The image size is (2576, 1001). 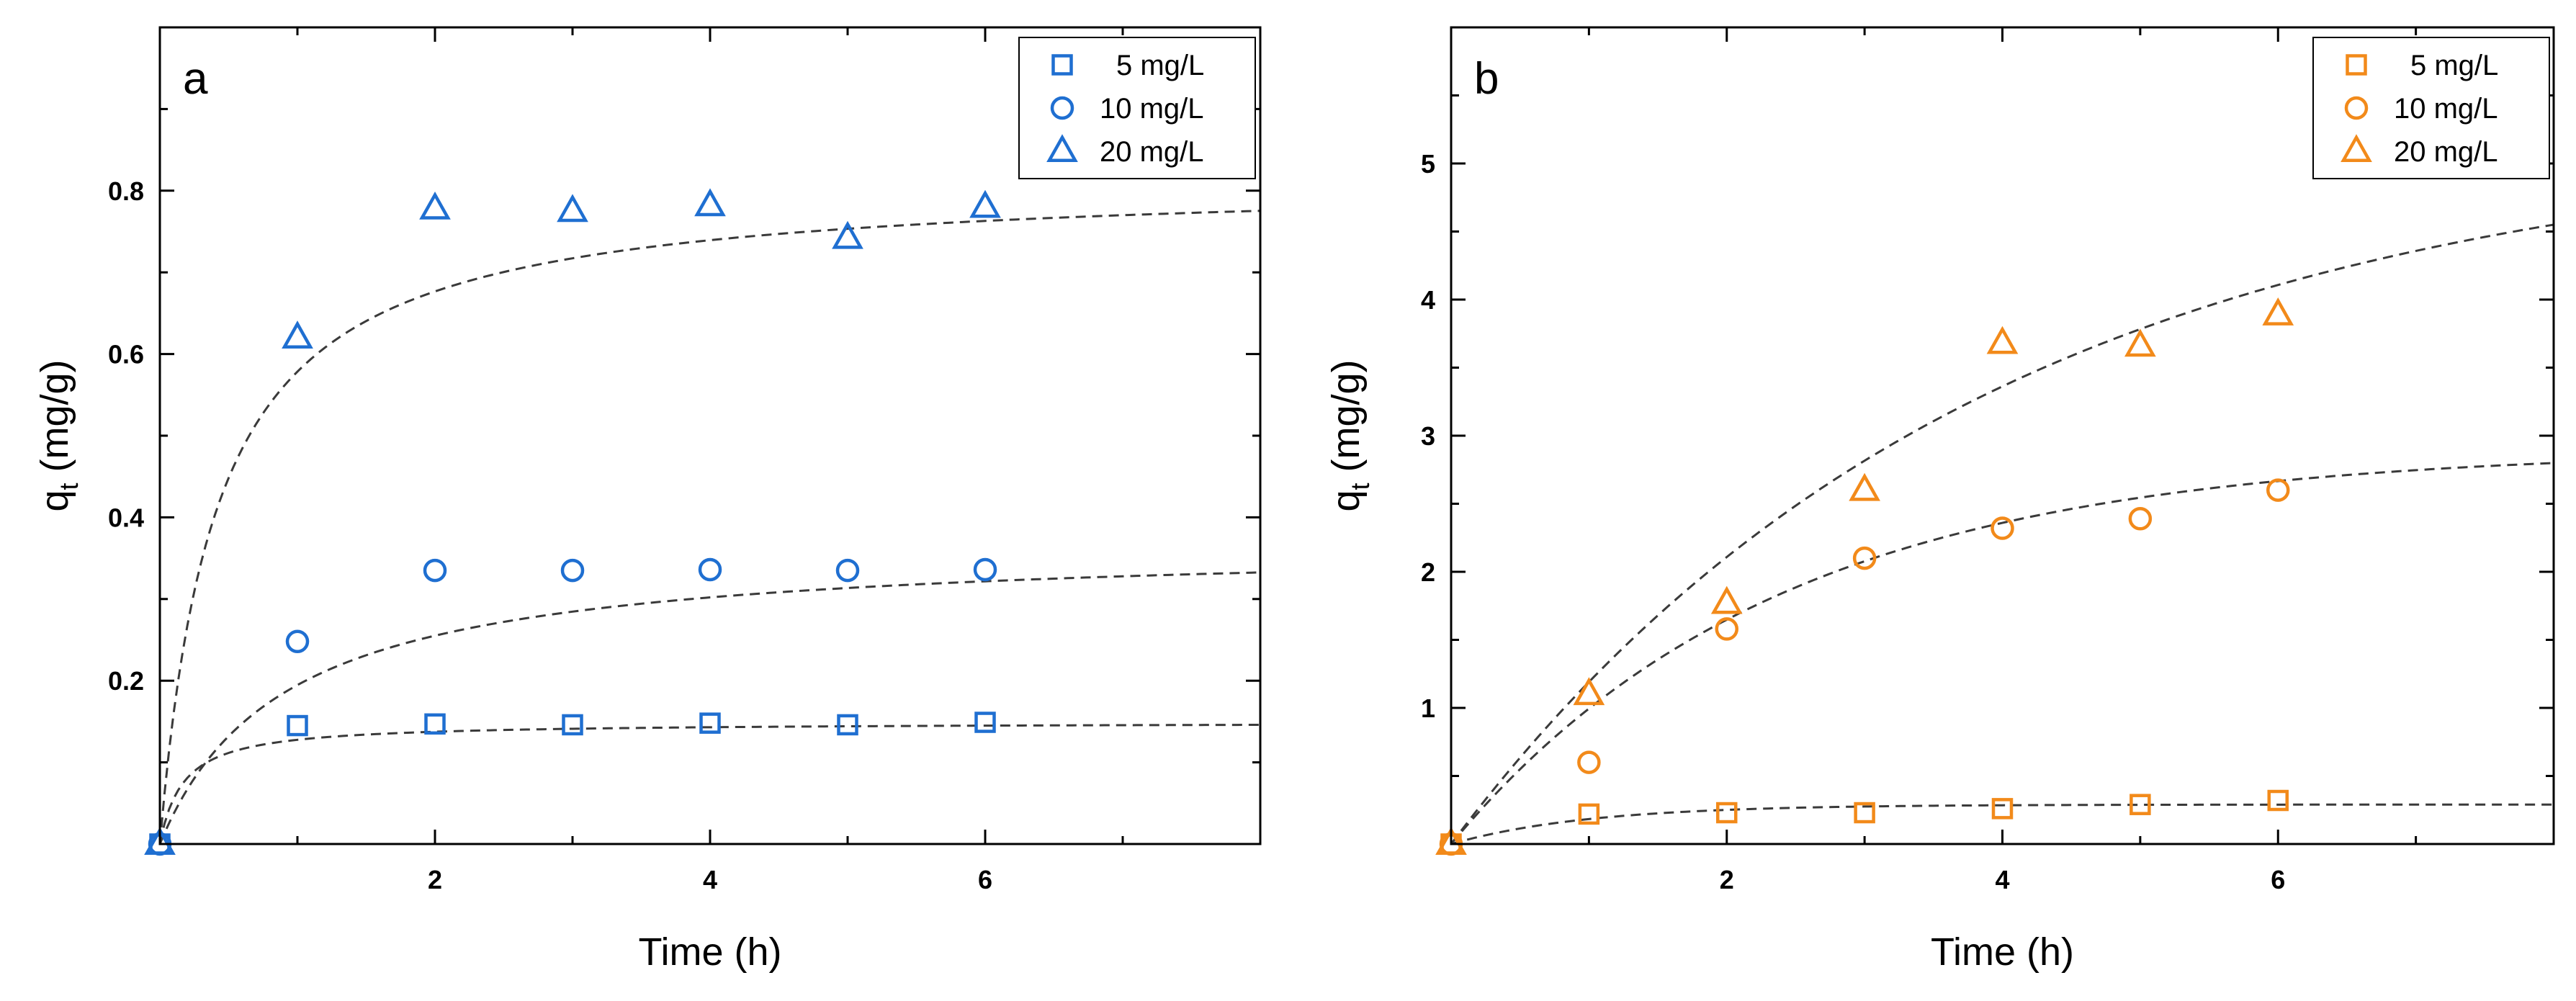 I want to click on y-tick-label: 5, so click(x=1428, y=164).